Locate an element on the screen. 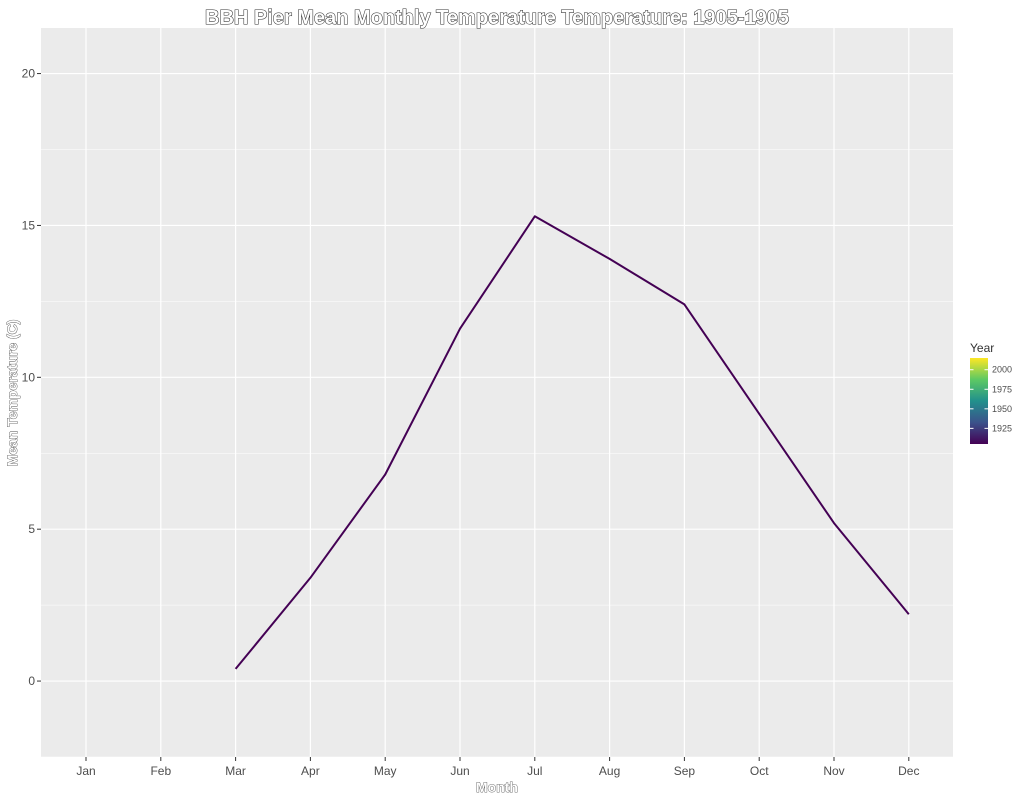 The height and width of the screenshot is (800, 1024). y-axis-title: Mean Temperature (C) is located at coordinates (12, 393).